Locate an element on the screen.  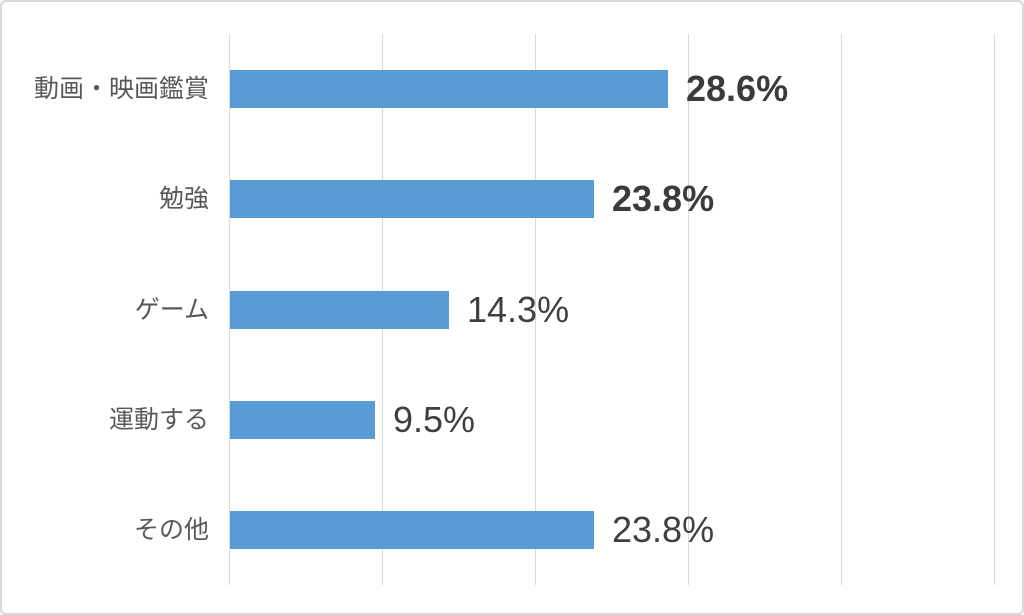
value-label: 9.5% is located at coordinates (434, 419).